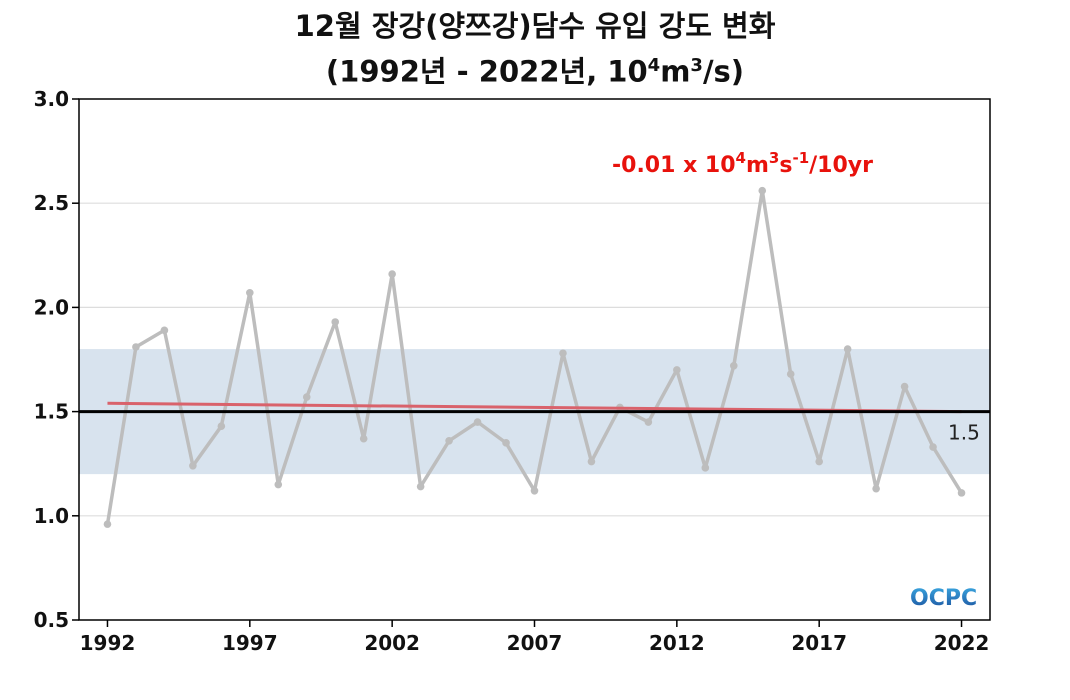 The width and height of the screenshot is (1070, 700). Describe the element at coordinates (654, 65) in the screenshot. I see `title-line2-sup1: 4` at that location.